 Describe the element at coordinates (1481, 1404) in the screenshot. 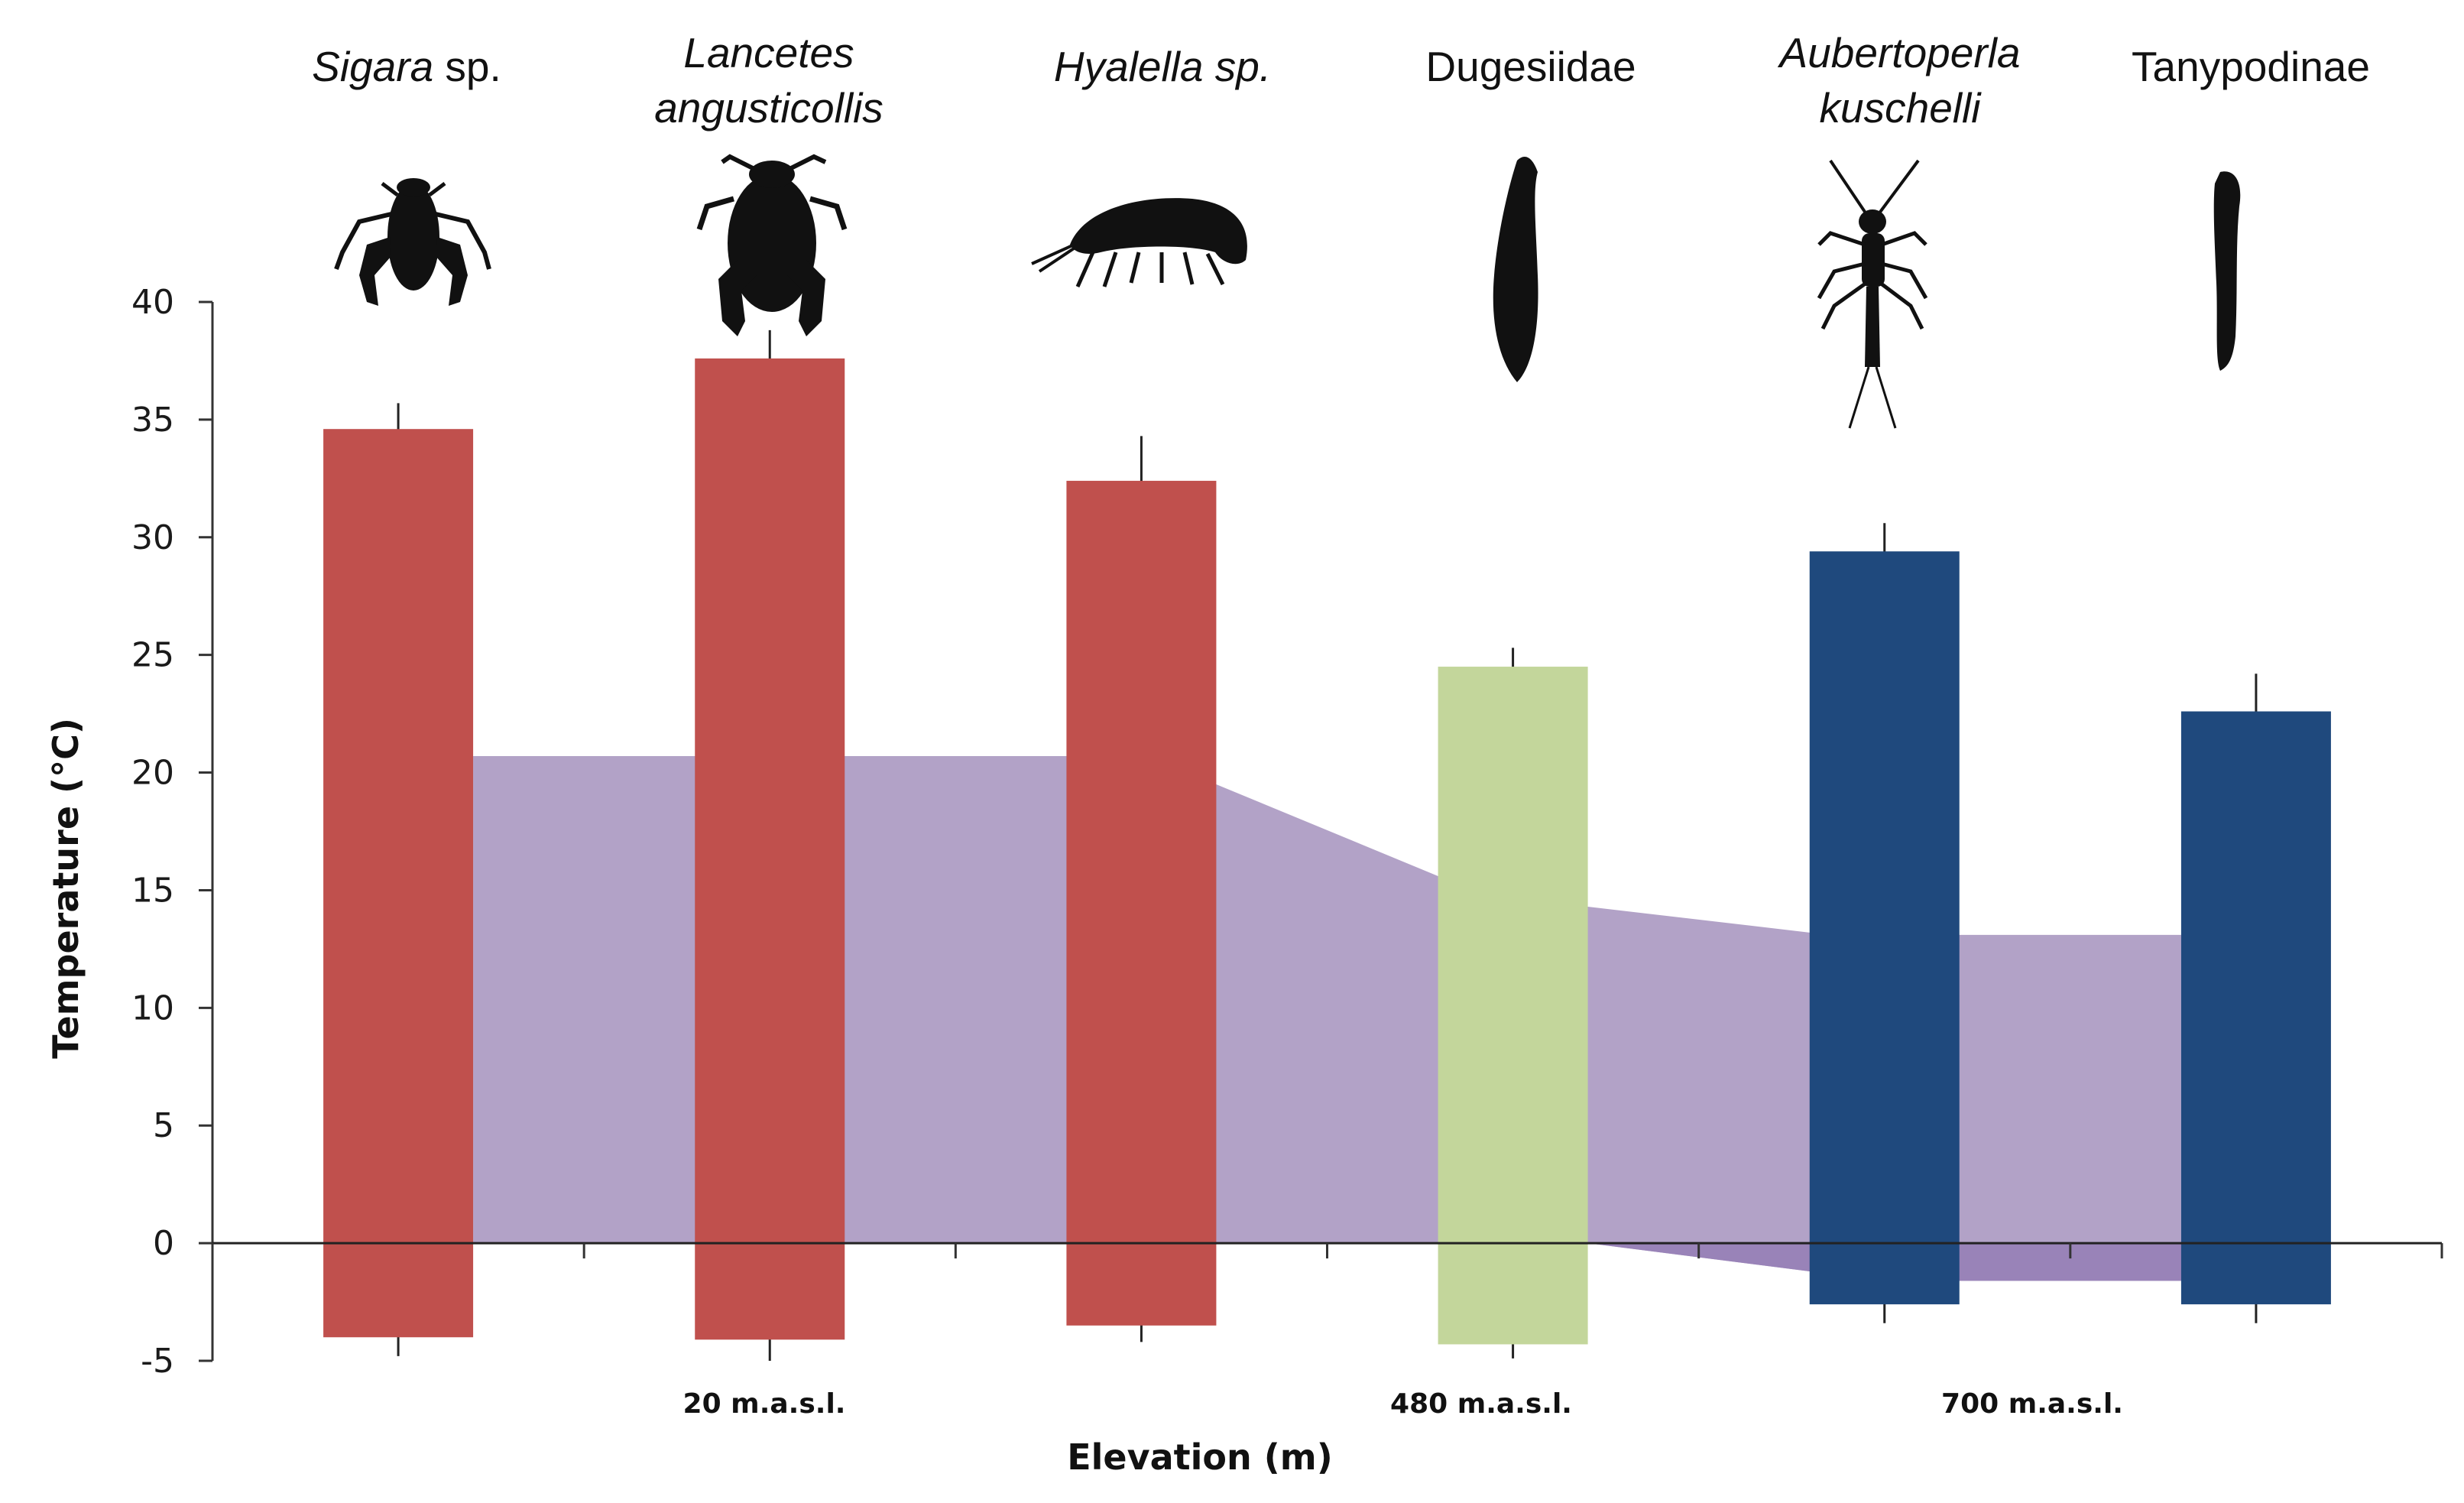

I see `elevation-label-480: 480 m.a.s.l.` at that location.